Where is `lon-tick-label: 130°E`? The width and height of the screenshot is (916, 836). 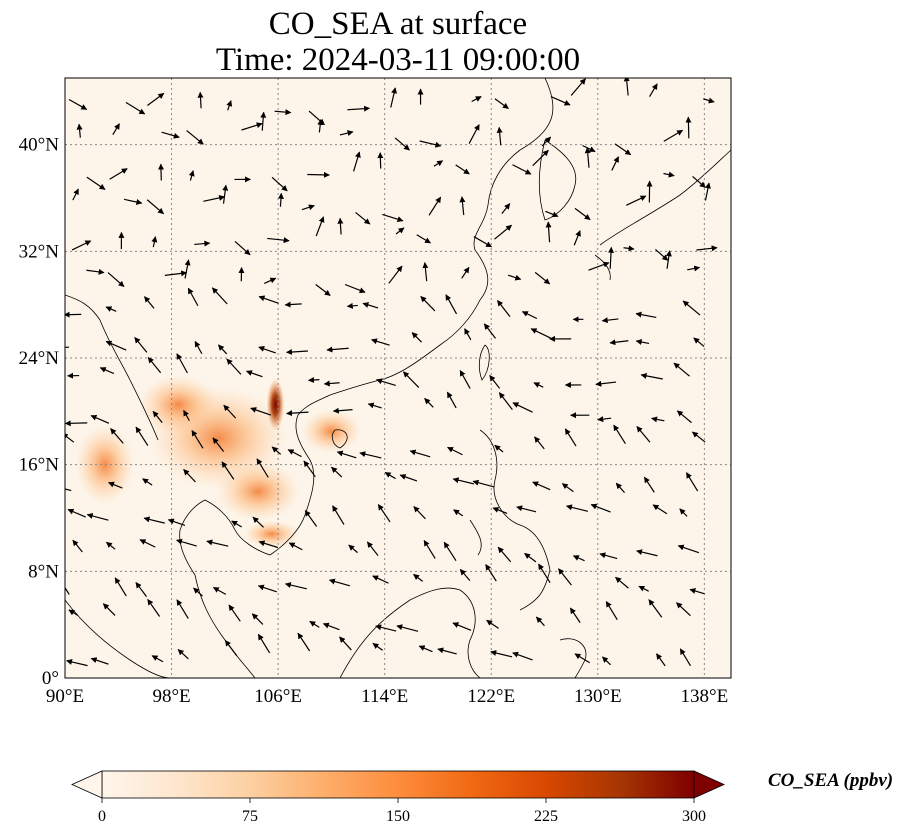
lon-tick-label: 130°E is located at coordinates (598, 696).